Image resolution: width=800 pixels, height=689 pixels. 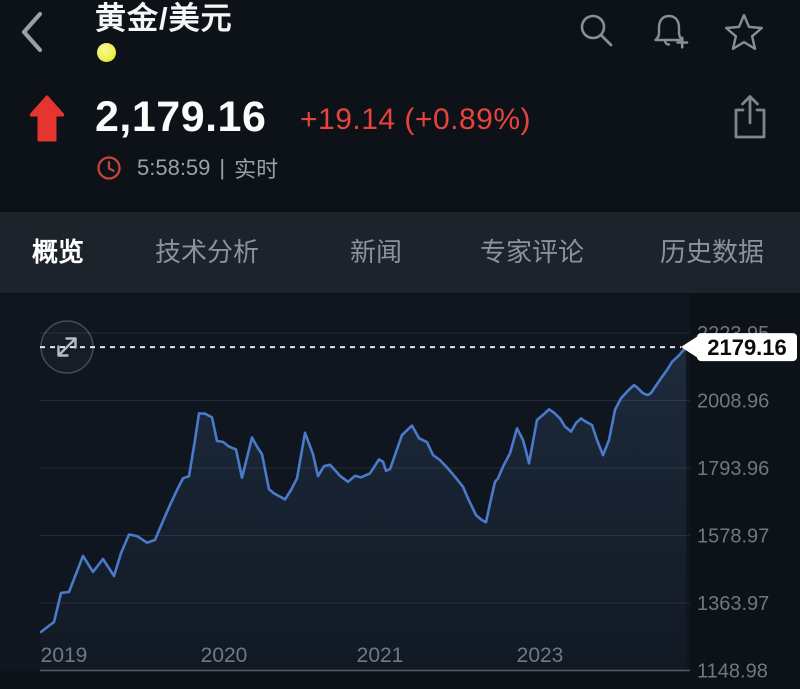 I want to click on tab-technical: 技术分析, so click(x=207, y=252).